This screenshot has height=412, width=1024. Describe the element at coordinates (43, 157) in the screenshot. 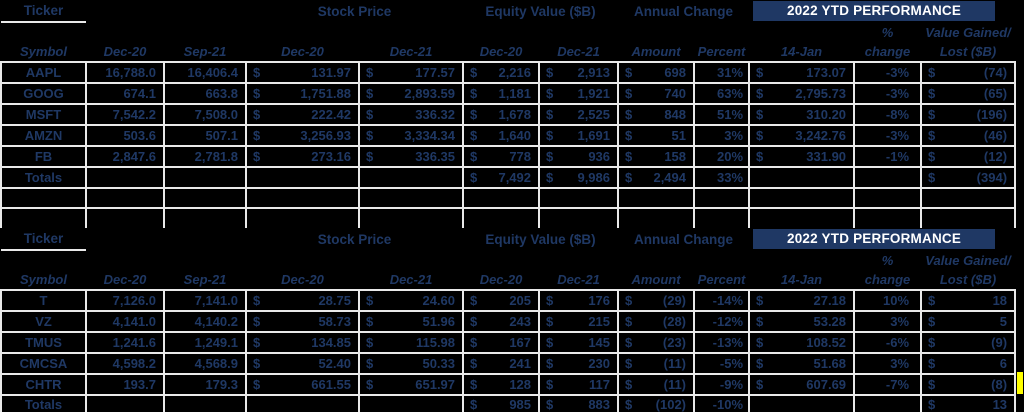

I see `cell-symbol: FB` at that location.